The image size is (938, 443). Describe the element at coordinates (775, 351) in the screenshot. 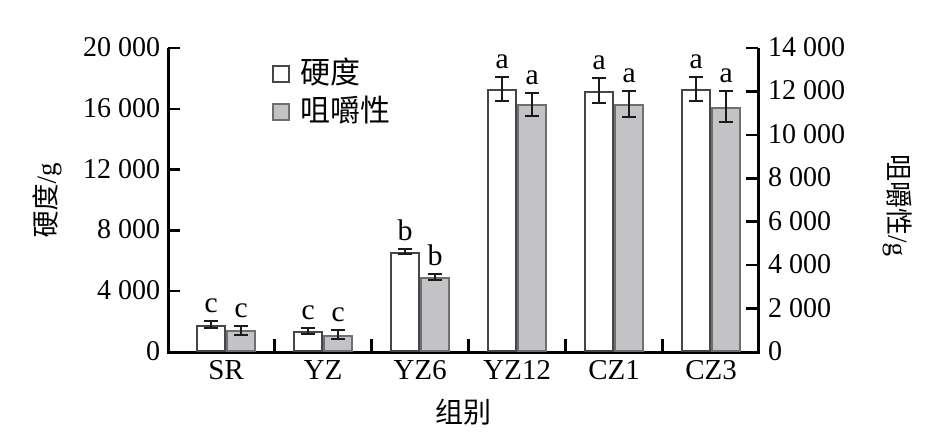

I see `right-tick-label: 0` at that location.